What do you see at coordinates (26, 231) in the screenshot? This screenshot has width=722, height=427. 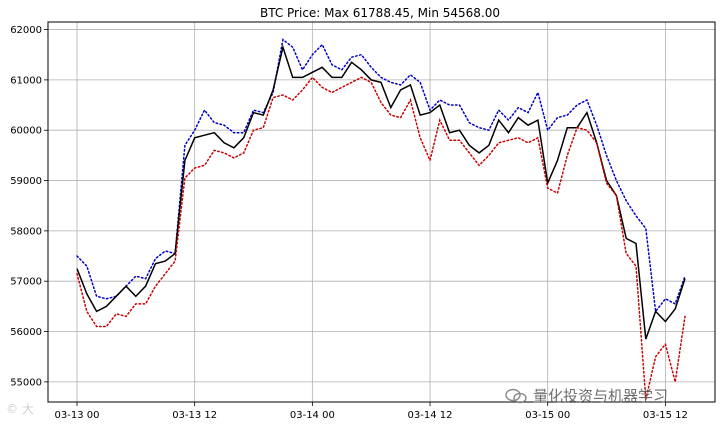 I see `y-tick-label: 58000` at bounding box center [26, 231].